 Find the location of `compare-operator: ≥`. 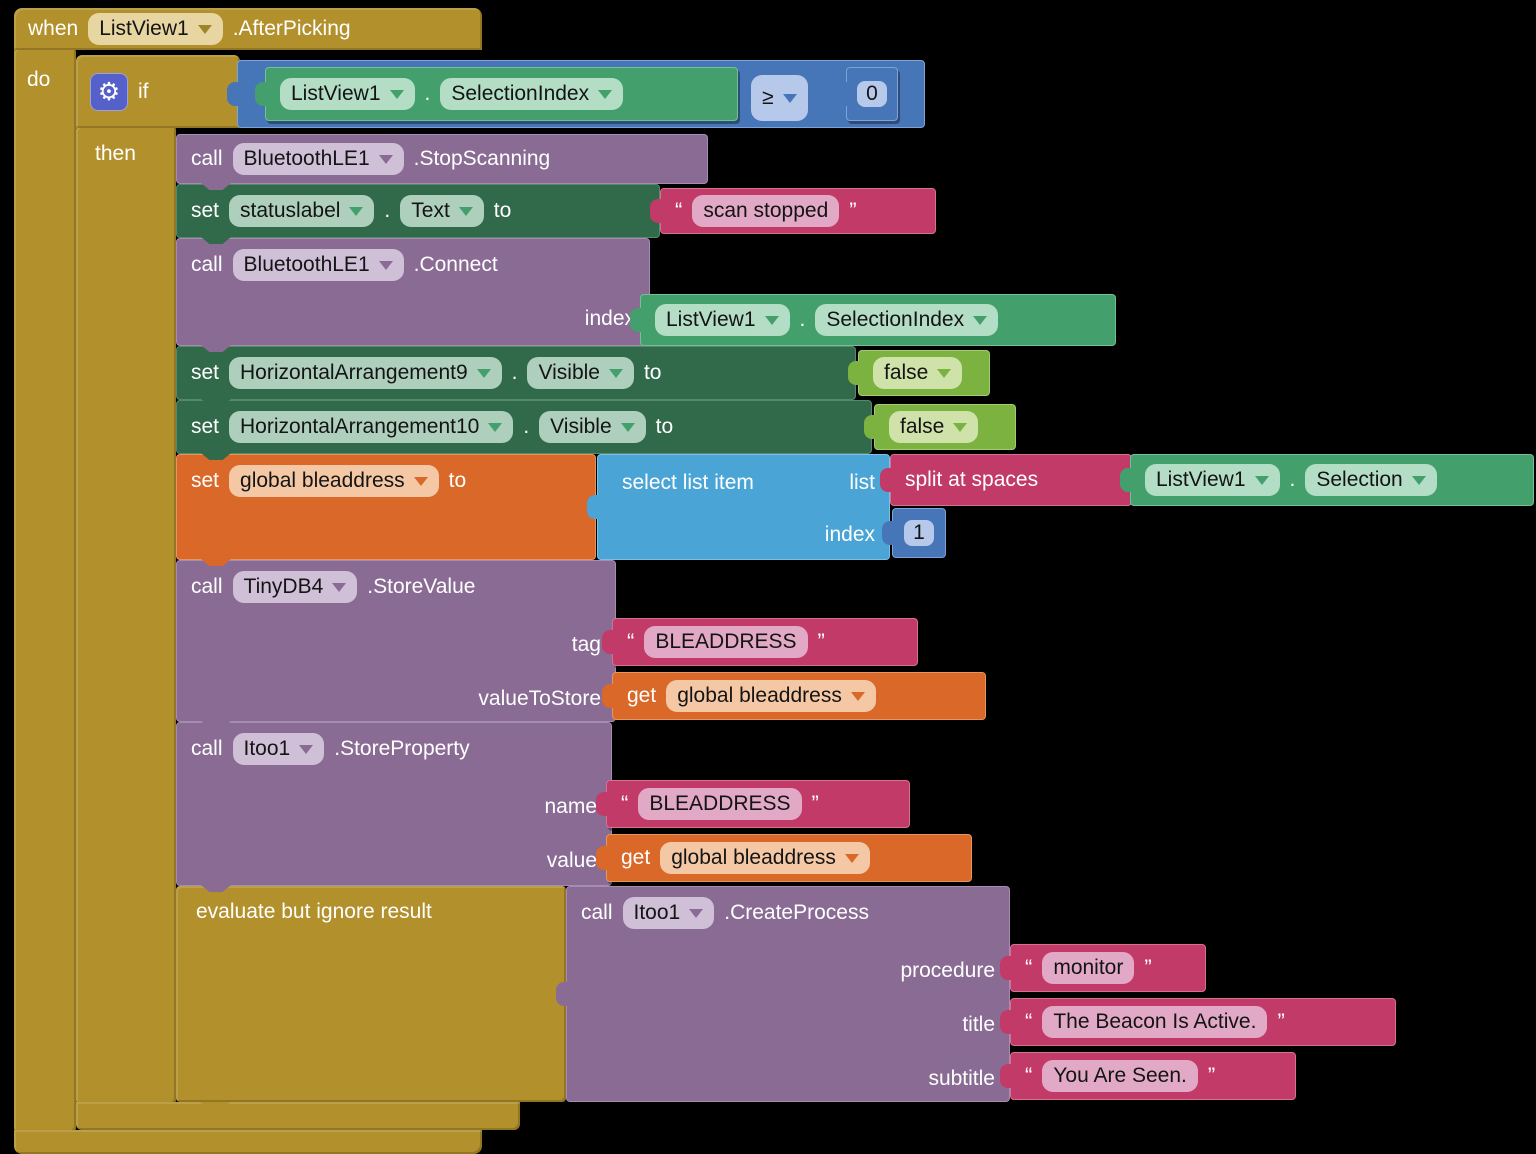

compare-operator: ≥ is located at coordinates (768, 97).